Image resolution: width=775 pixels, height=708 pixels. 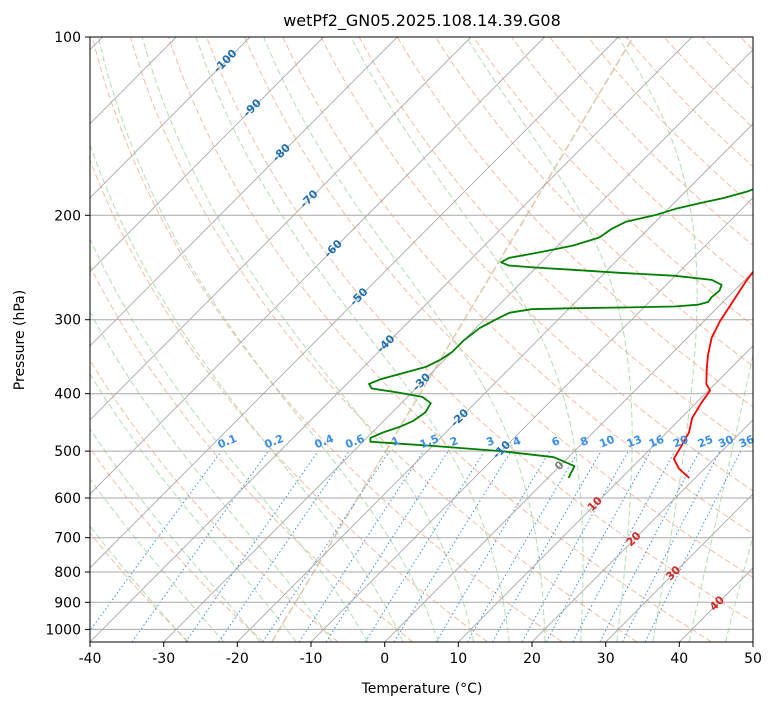 I want to click on chart-title: wetPf2_GN05.2025.108.14.39.G08, so click(x=422, y=21).